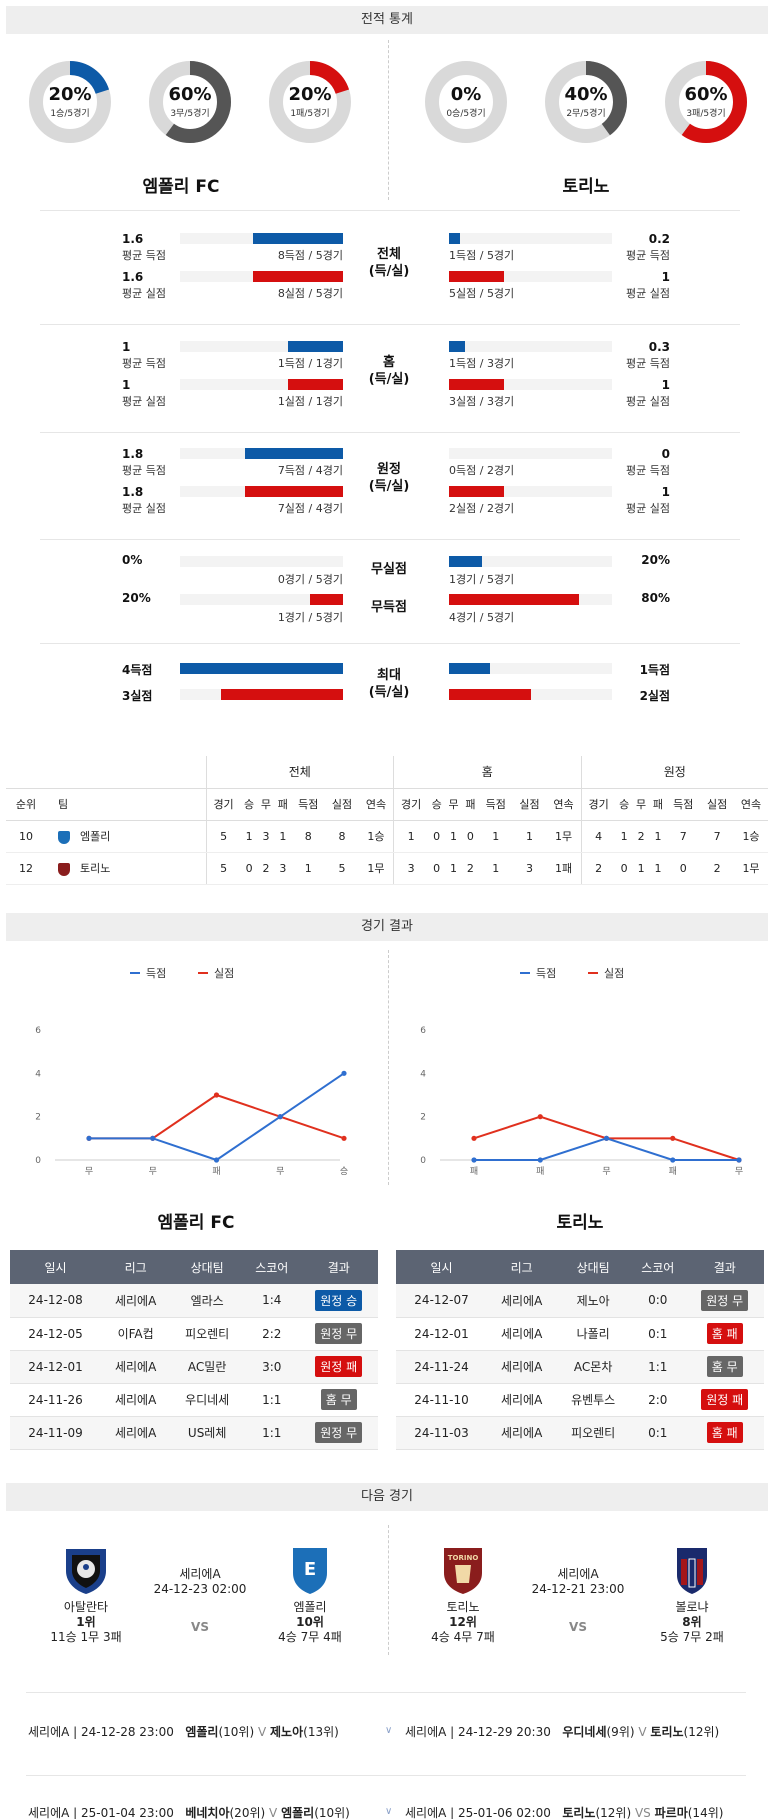 The image size is (773, 1819). What do you see at coordinates (683, 836) in the screenshot?
I see `rank-cell: 7` at bounding box center [683, 836].